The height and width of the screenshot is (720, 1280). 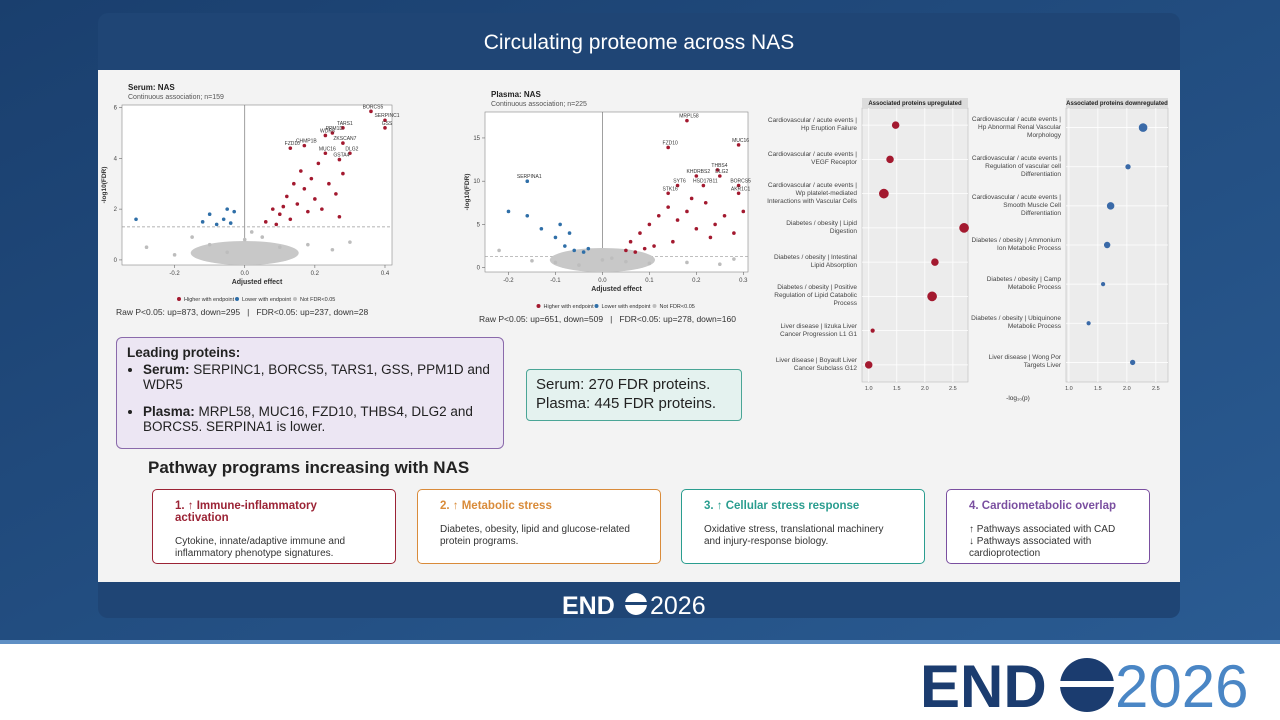 I want to click on item-label: Plasma:, so click(x=169, y=411).